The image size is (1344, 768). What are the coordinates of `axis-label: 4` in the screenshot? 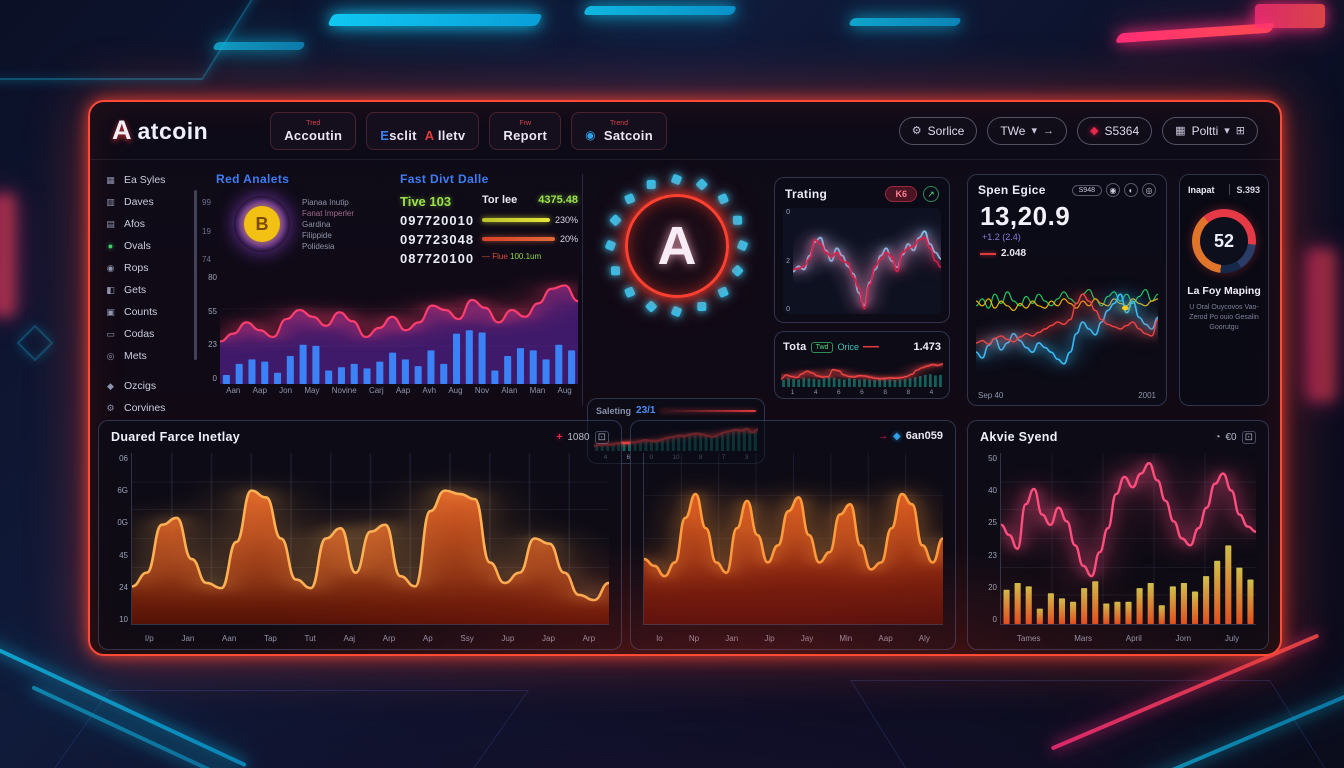 It's located at (815, 392).